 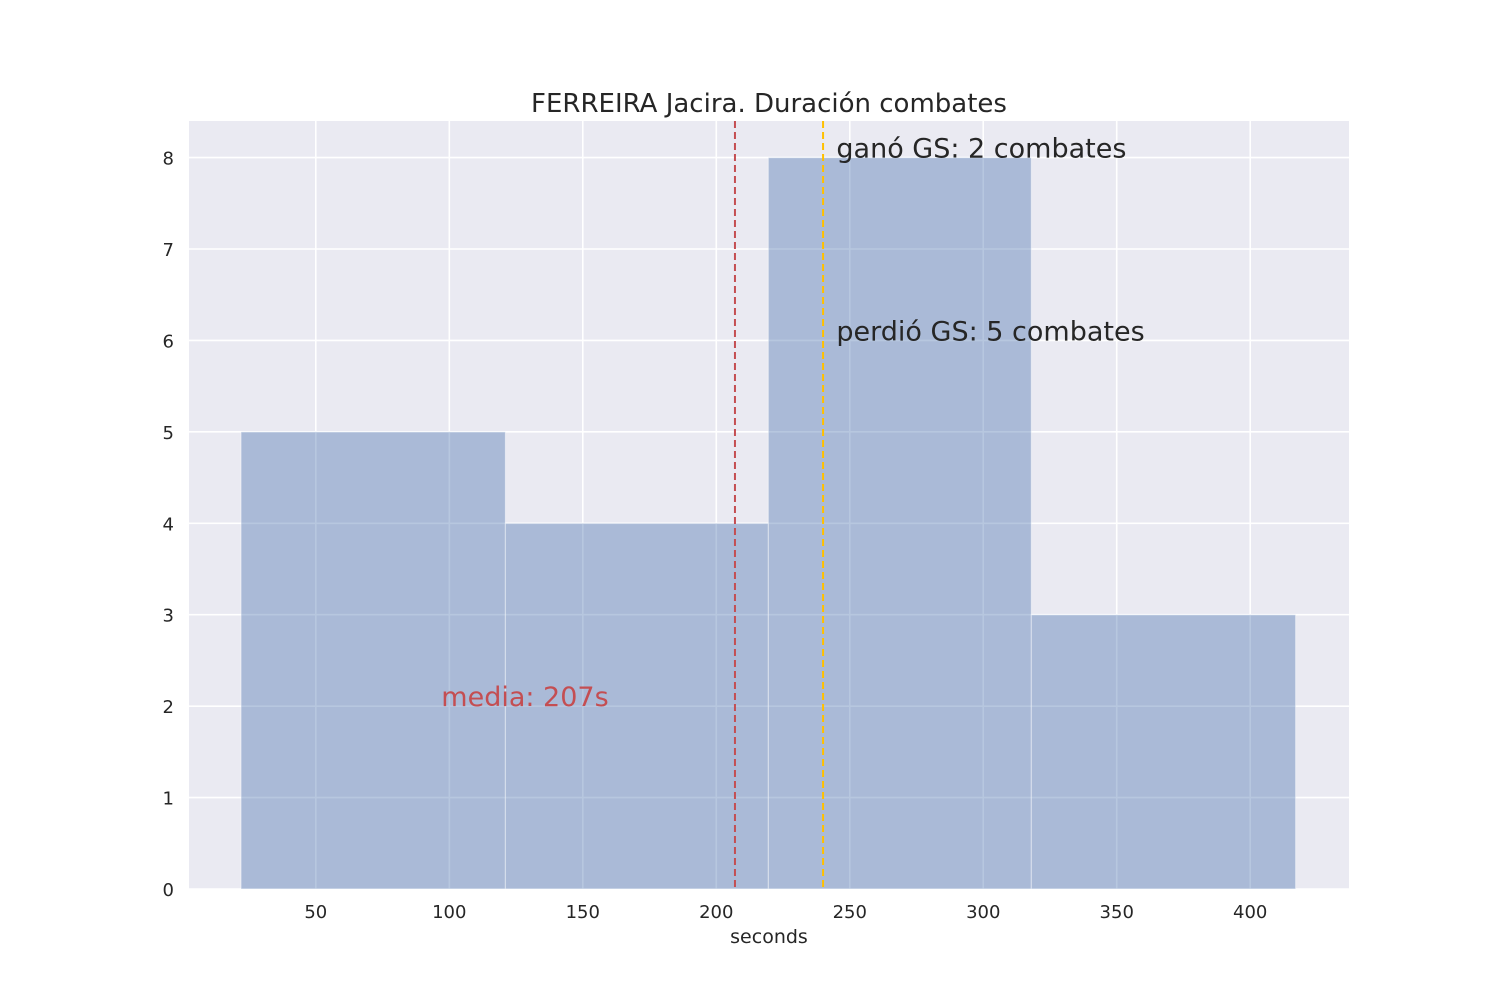 What do you see at coordinates (981, 149) in the screenshot?
I see `won-gs-label: ganó GS: 2 combates` at bounding box center [981, 149].